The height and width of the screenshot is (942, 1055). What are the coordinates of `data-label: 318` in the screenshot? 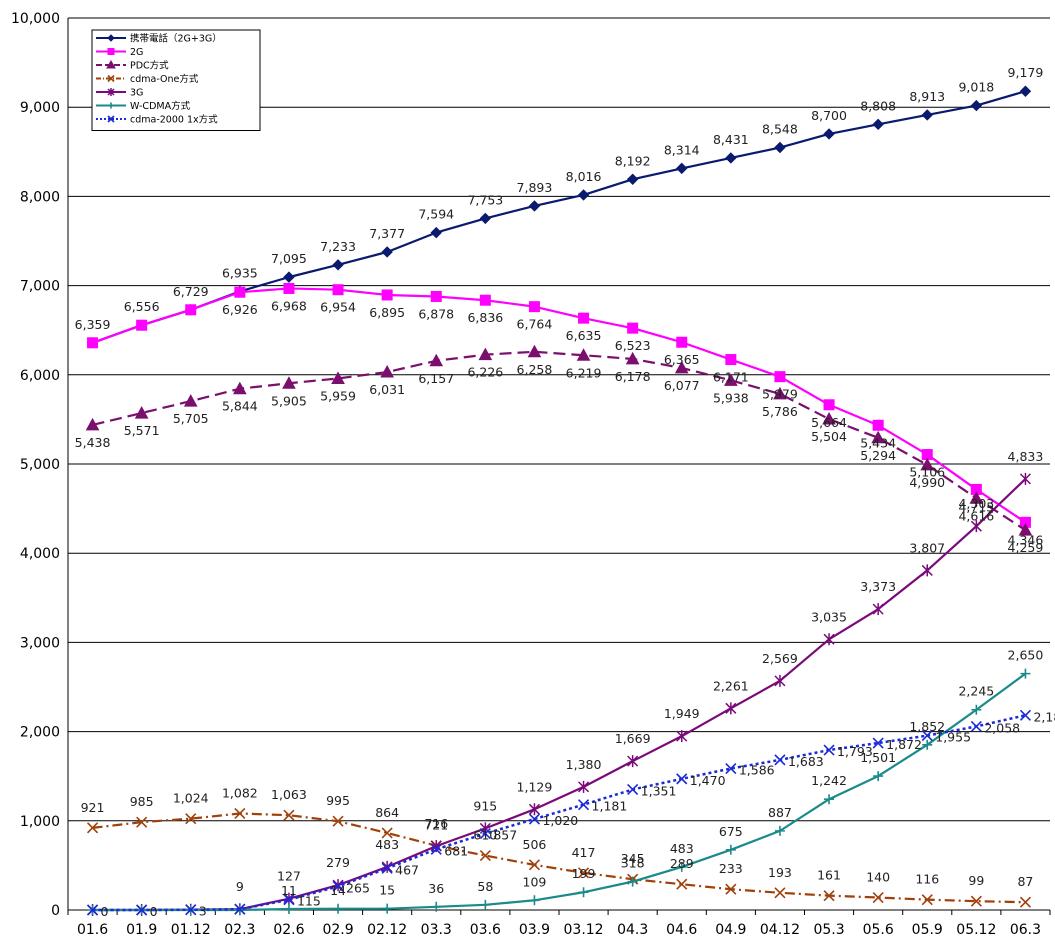 It's located at (633, 863).